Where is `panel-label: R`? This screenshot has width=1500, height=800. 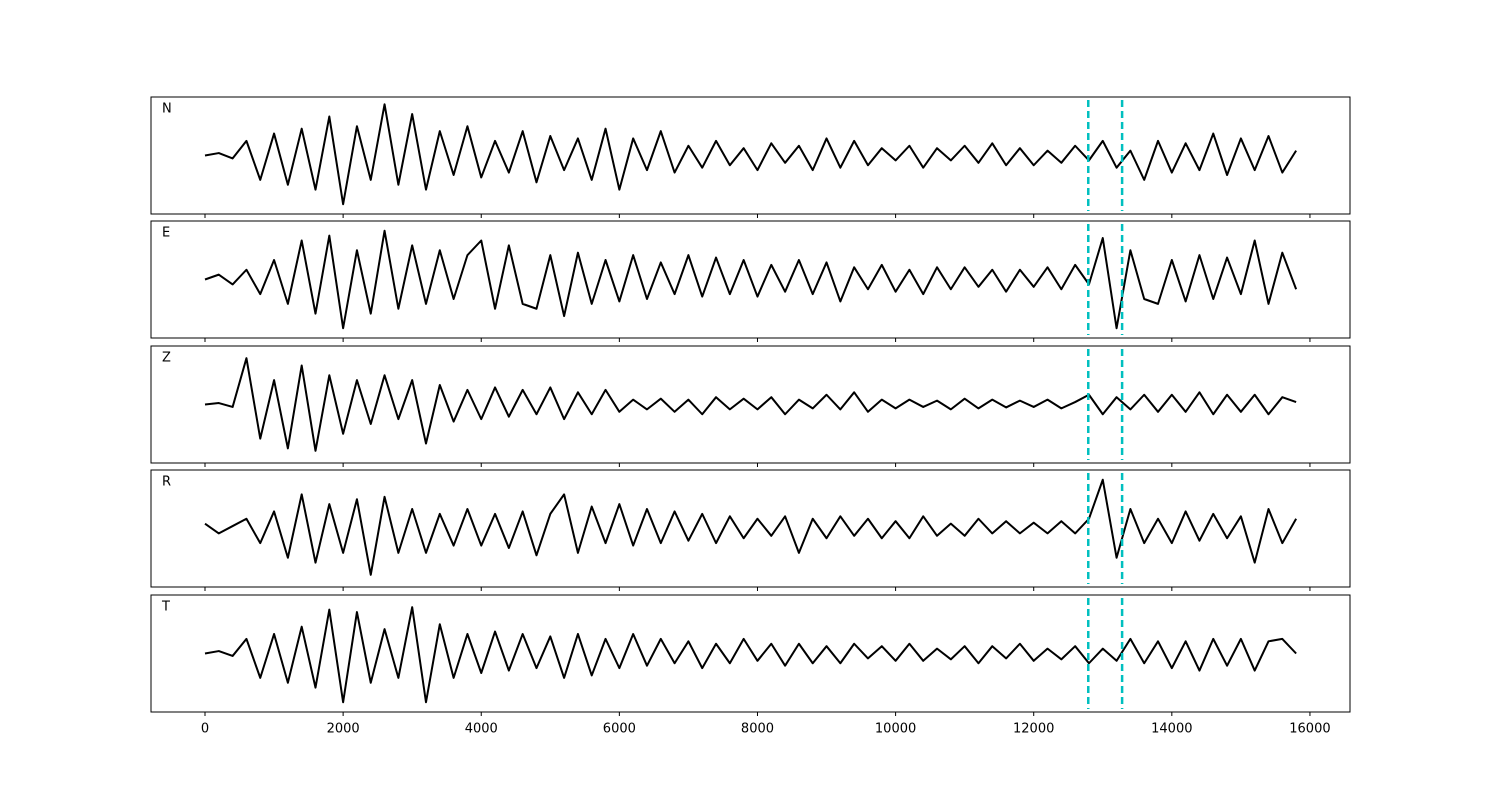 panel-label: R is located at coordinates (166, 482).